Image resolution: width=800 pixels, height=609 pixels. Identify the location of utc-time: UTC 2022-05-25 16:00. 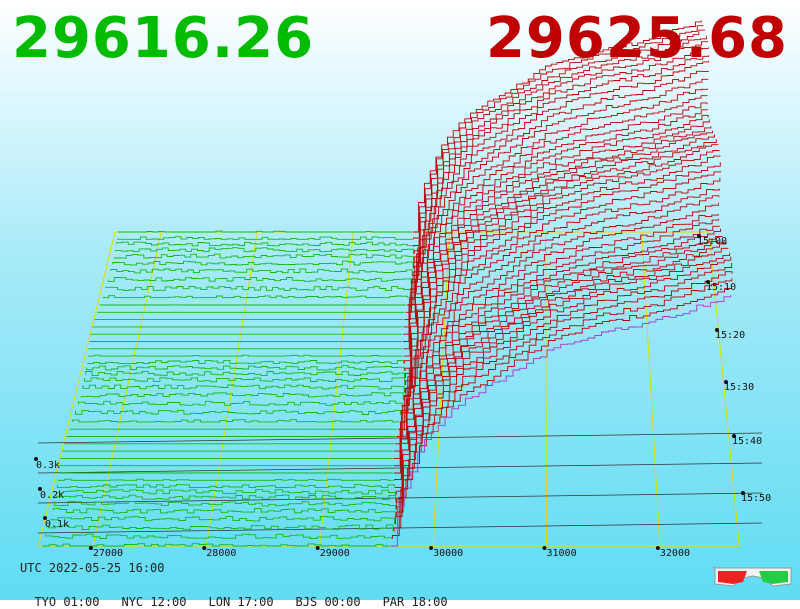
(92, 568).